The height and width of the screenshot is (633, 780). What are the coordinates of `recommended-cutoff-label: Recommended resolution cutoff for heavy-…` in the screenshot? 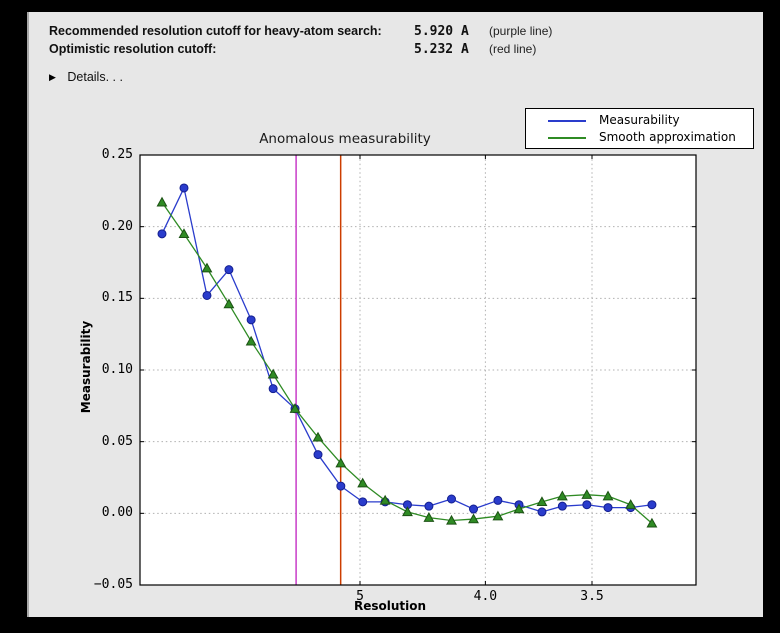 It's located at (215, 31).